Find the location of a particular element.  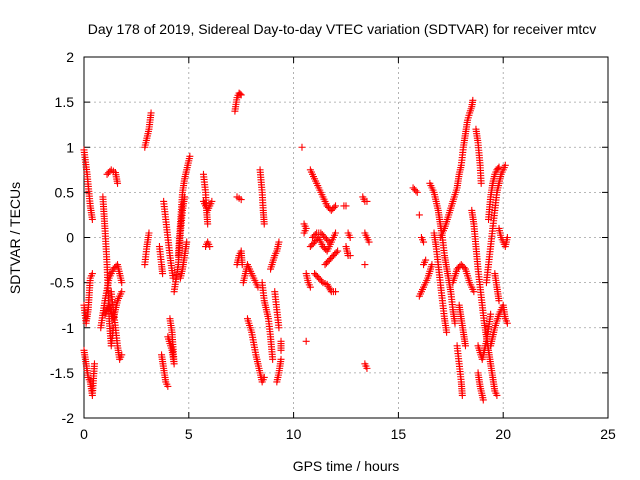

y-tick-label: -1 is located at coordinates (68, 328).